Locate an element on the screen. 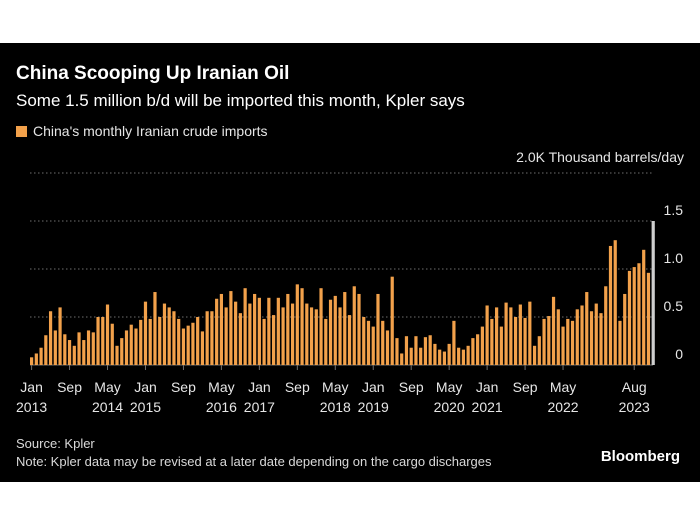 Image resolution: width=700 pixels, height=525 pixels. x-tick-label: 2015 is located at coordinates (145, 407).